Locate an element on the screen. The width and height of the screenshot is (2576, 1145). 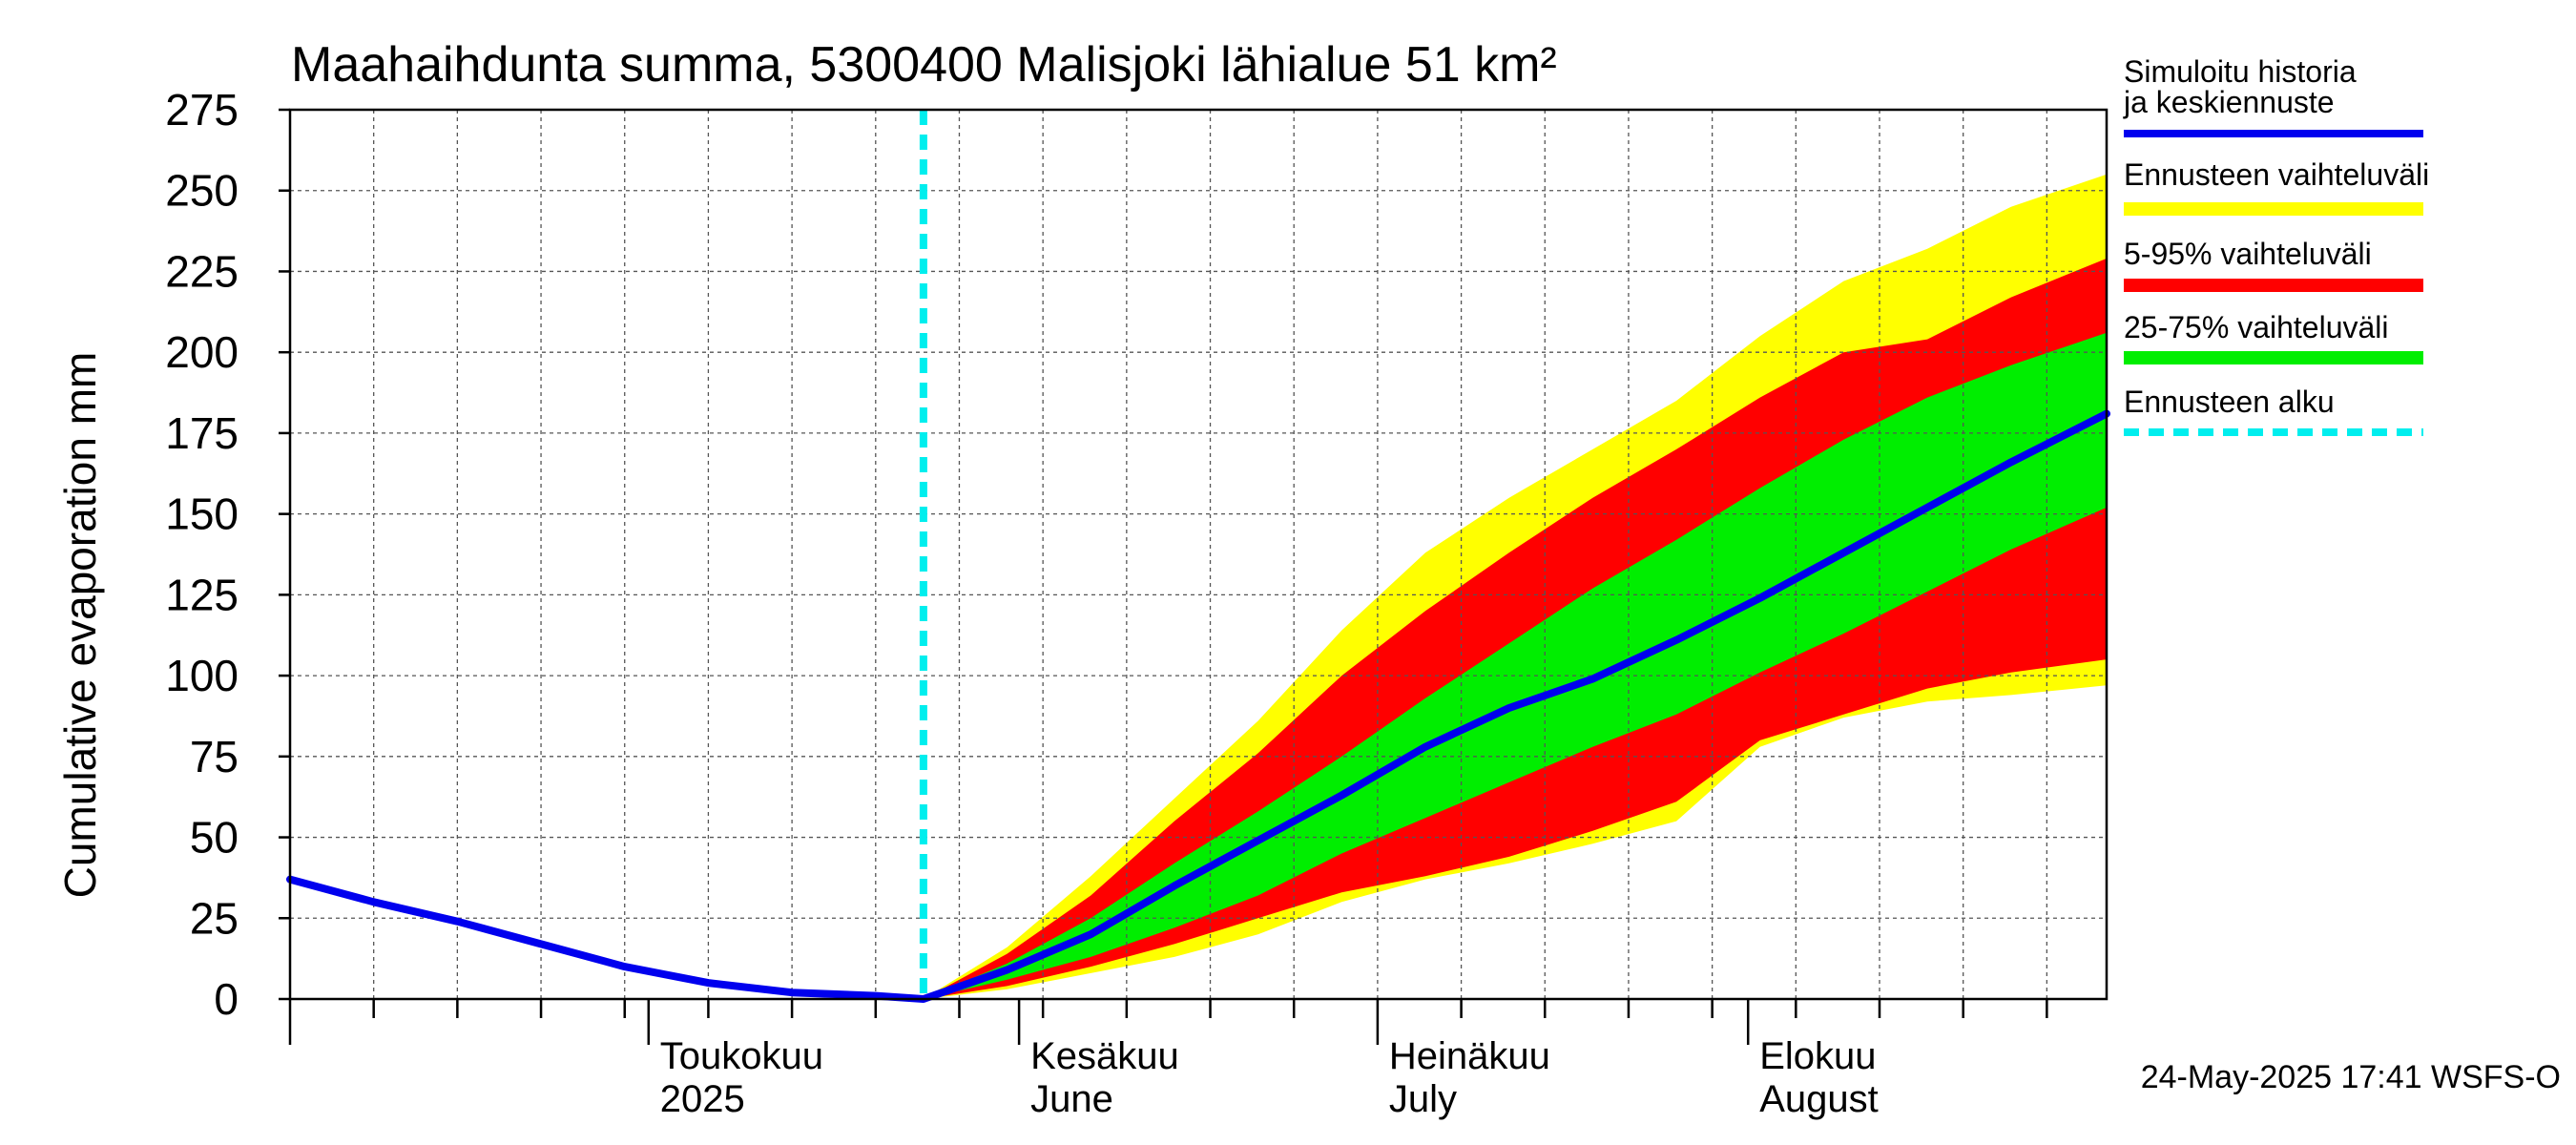
x-tick-label-month: Elokuu is located at coordinates (1817, 1056).